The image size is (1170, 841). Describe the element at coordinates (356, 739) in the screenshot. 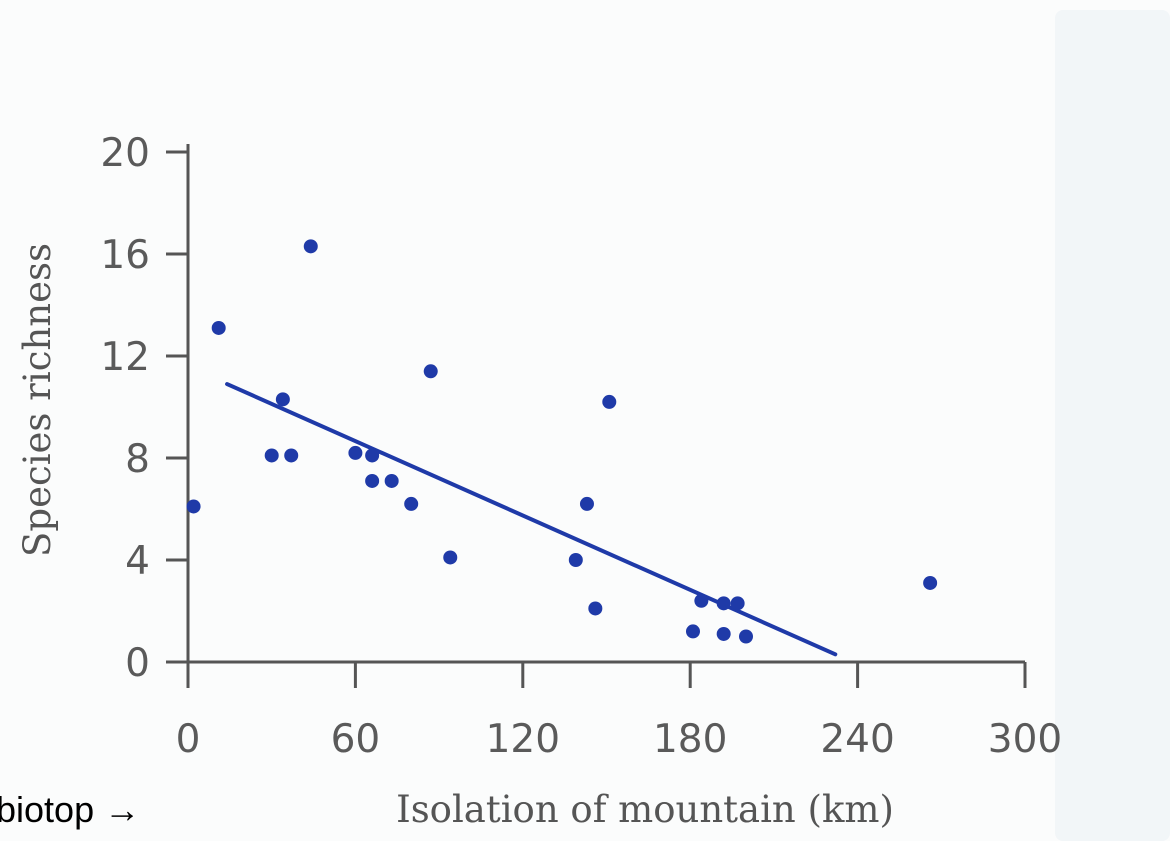

I see `x-tick-label: 60` at that location.